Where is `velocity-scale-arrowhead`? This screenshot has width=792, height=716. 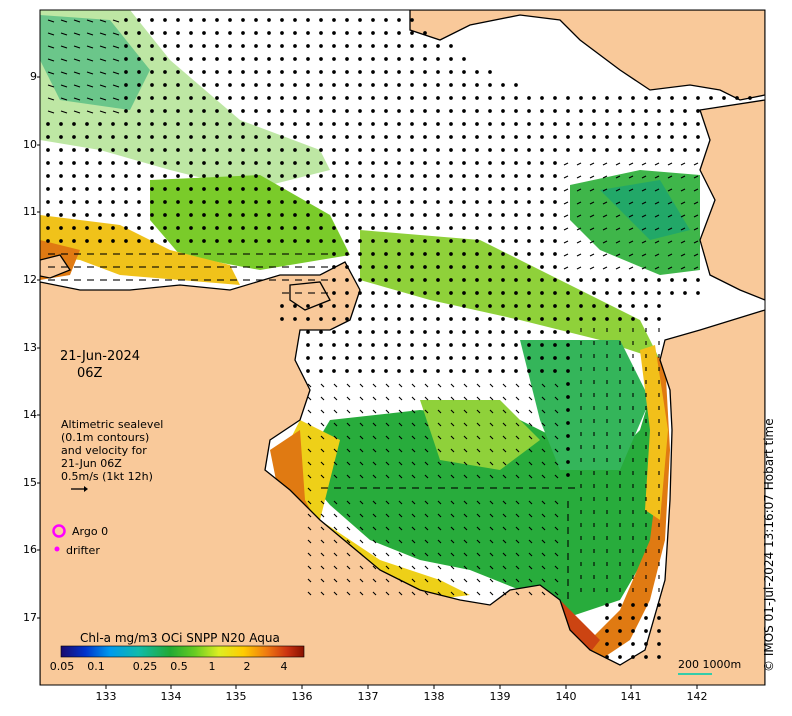 velocity-scale-arrowhead is located at coordinates (86, 489).